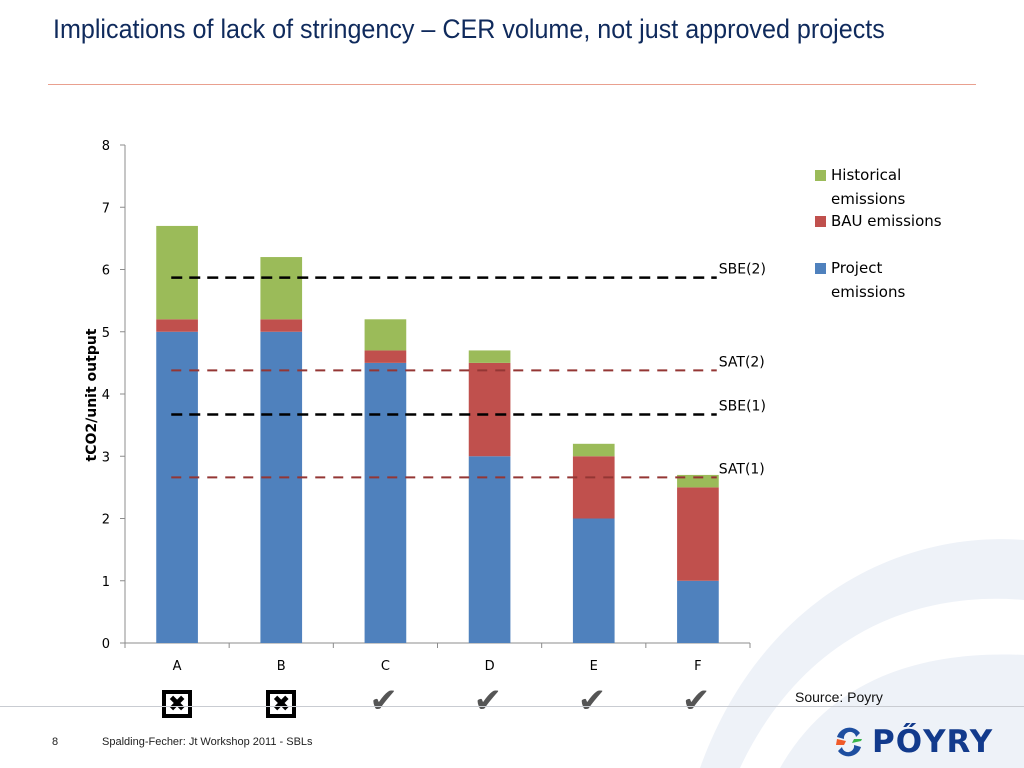 The image size is (1024, 768). What do you see at coordinates (207, 742) in the screenshot?
I see `footer-text: Spalding-Fecher: Jt Workshop 2011 - SBLs` at bounding box center [207, 742].